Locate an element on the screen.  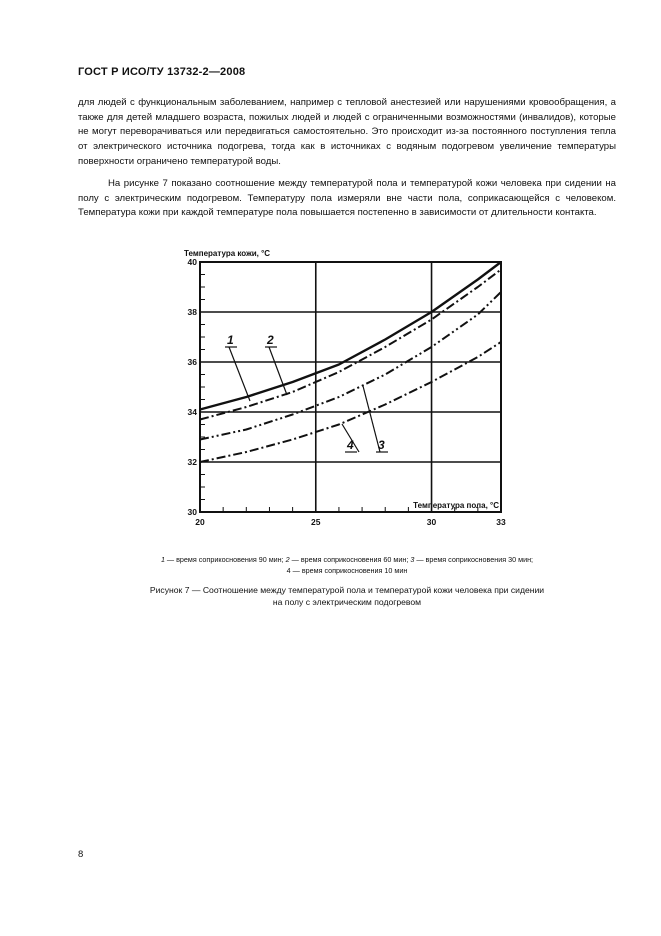
y-tick-label-36: 36 is located at coordinates (193, 362).